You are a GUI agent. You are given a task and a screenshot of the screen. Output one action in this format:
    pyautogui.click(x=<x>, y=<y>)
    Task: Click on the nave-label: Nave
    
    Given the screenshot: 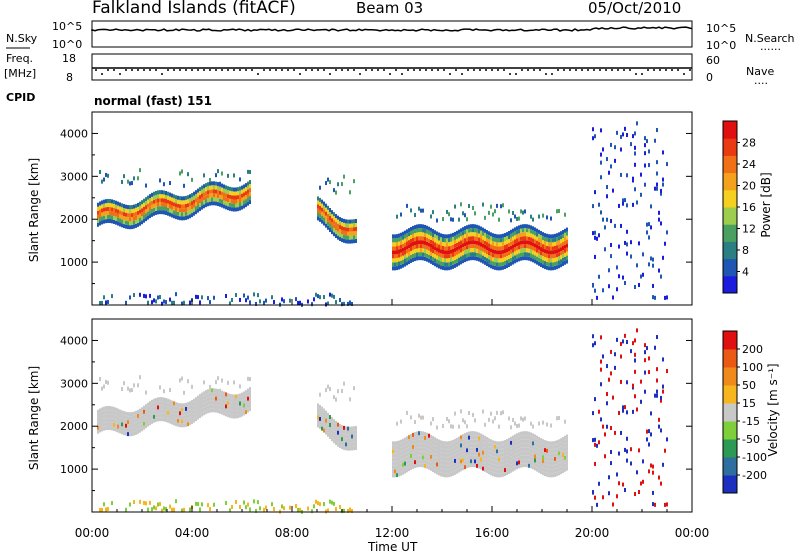 What is the action you would take?
    pyautogui.click(x=760, y=71)
    